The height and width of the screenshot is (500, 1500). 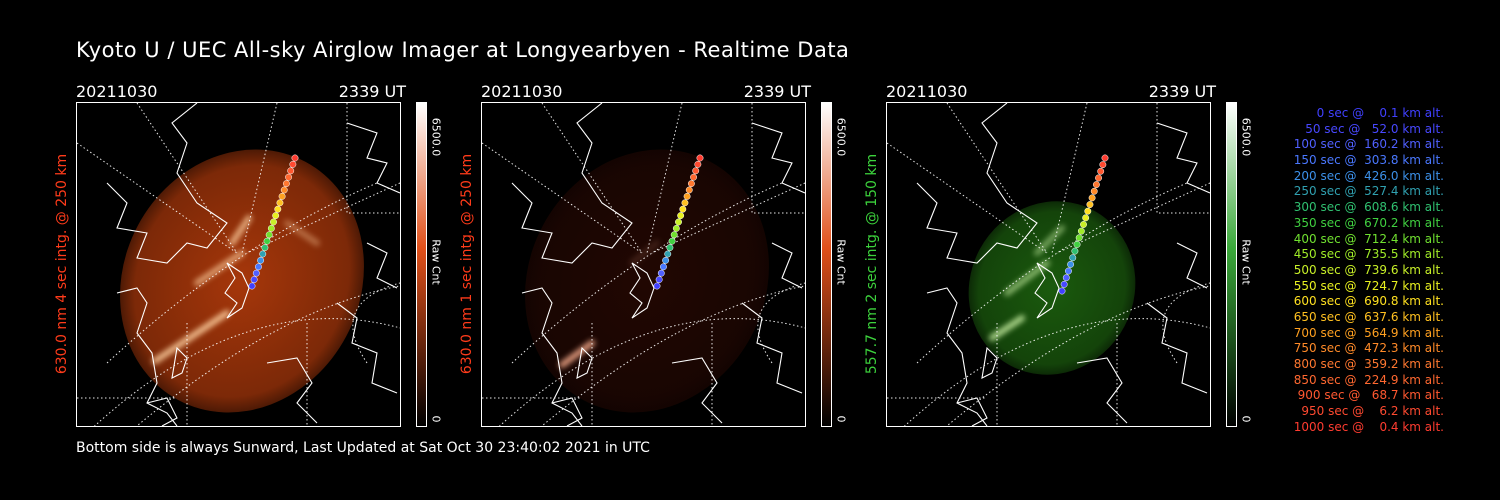 I want to click on panel-wavelength-label: 630.0 nm 1 sec intg. @ 250 km, so click(x=467, y=263).